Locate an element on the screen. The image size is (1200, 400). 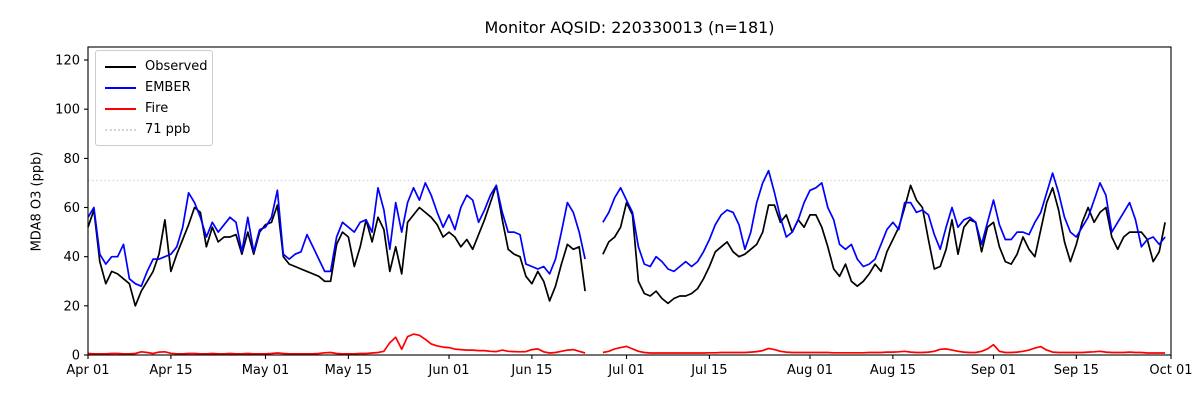
svg-text: 120 is located at coordinates (67, 61).